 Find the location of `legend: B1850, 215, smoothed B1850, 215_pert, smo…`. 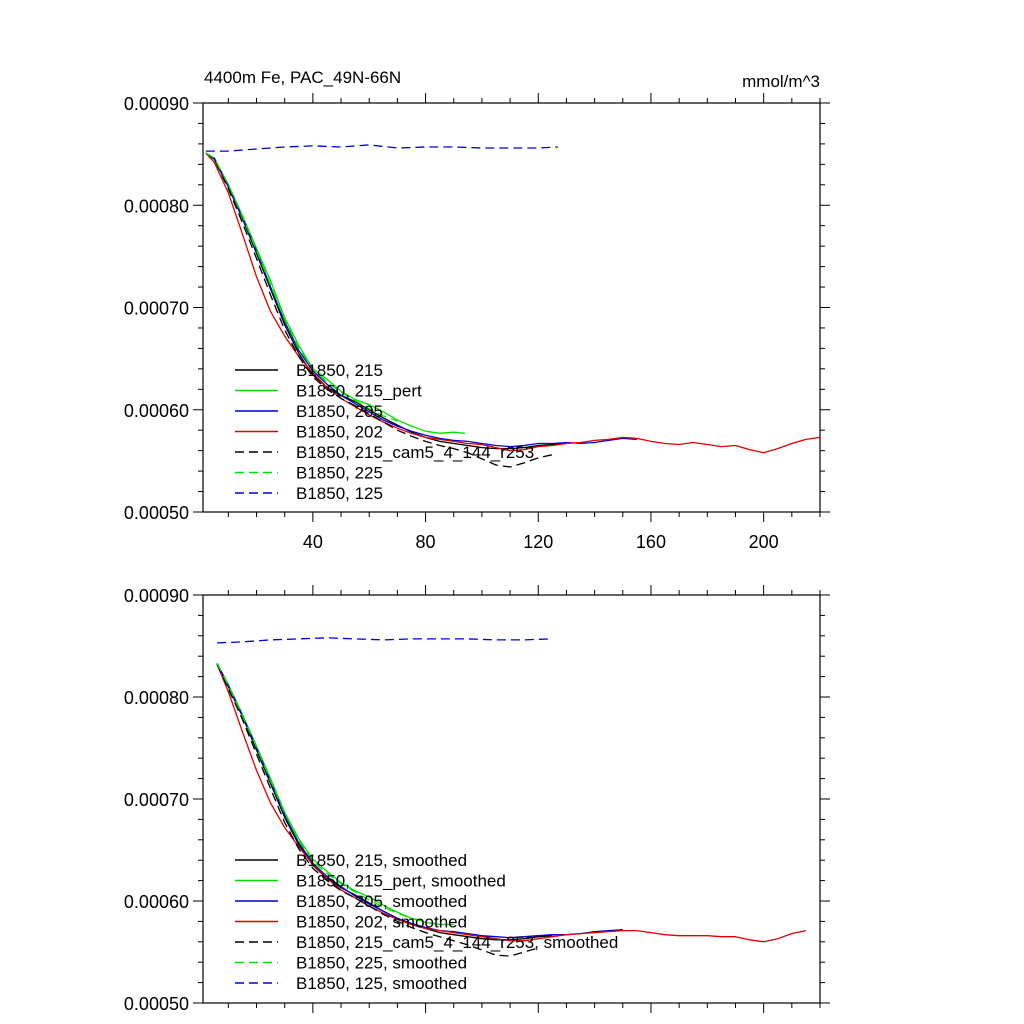

legend: B1850, 215, smoothed B1850, 215_pert, smo… is located at coordinates (426, 922).